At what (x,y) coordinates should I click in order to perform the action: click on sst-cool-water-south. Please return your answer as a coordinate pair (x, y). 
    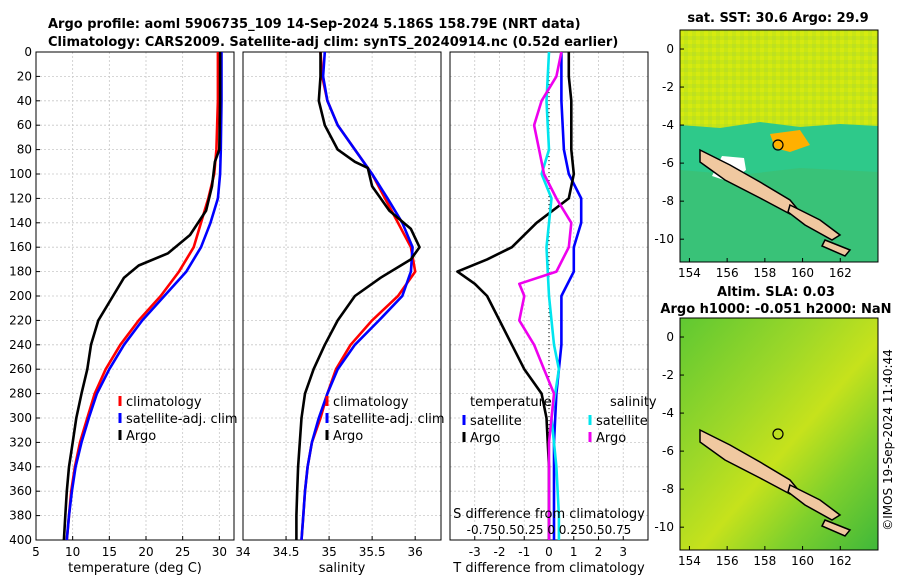
    Looking at the image, I should click on (779, 215).